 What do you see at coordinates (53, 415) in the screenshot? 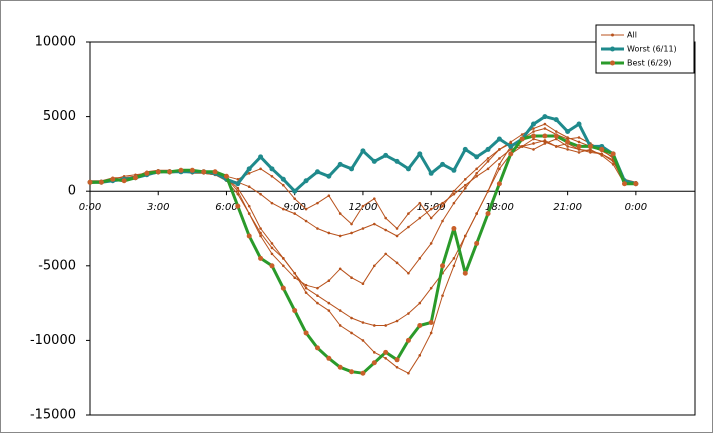
I see `y-tick-label: -15000` at bounding box center [53, 415].